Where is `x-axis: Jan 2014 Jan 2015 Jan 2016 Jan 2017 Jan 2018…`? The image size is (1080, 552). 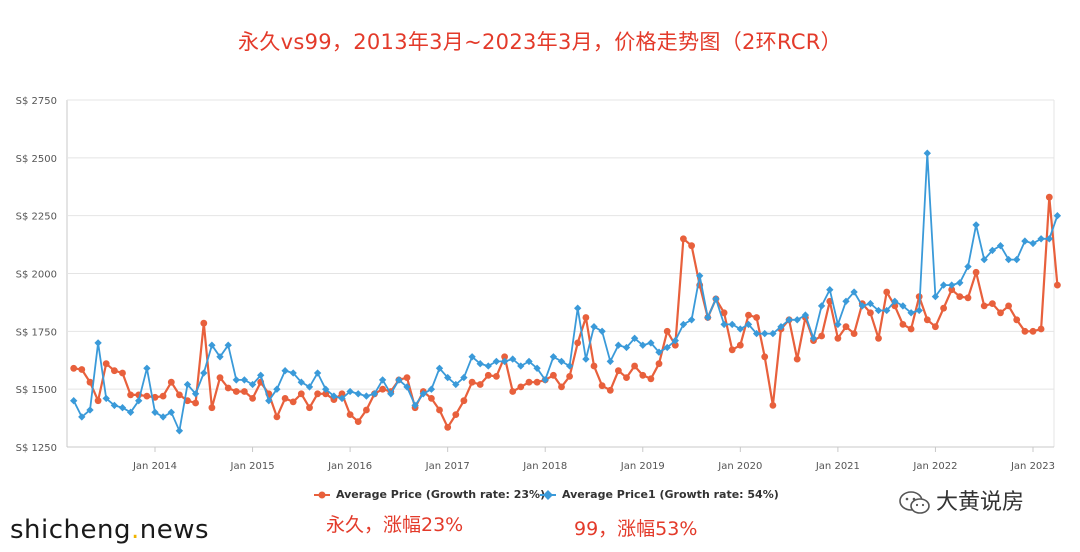
x-axis: Jan 2014 Jan 2015 Jan 2016 Jan 2017 Jan 2018… is located at coordinates (593, 459).